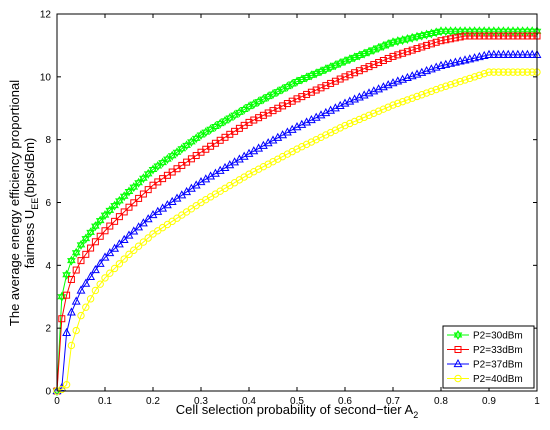 The image size is (550, 430). What do you see at coordinates (441, 401) in the screenshot?
I see `x-tick-label: 0.8` at bounding box center [441, 401].